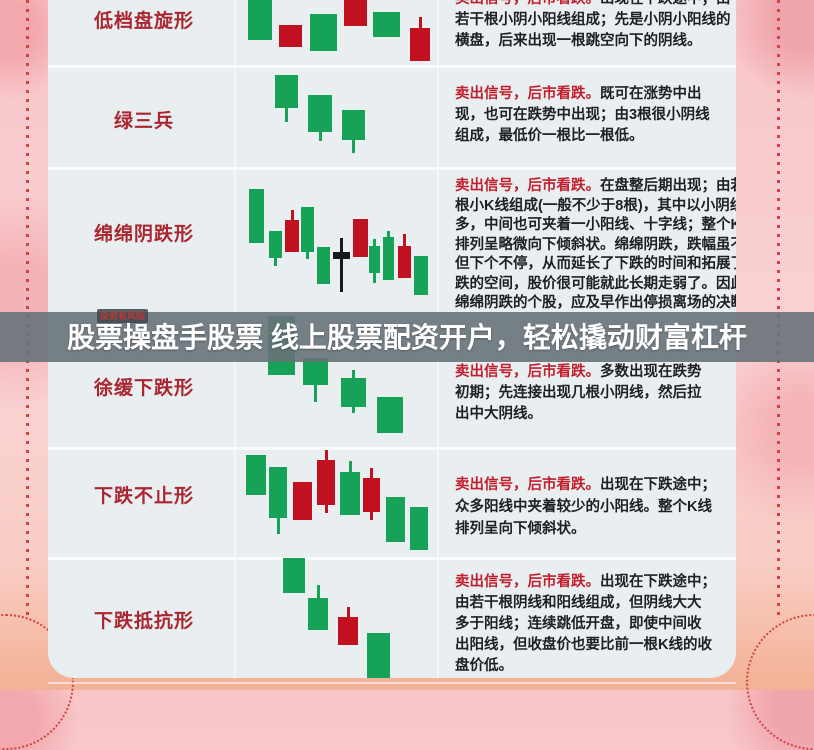 The image size is (814, 750). I want to click on promo-banner: 投资有风险 股票操盘手股票 线上股票配资开户，轻松撬动财富杠杆, so click(407, 335).